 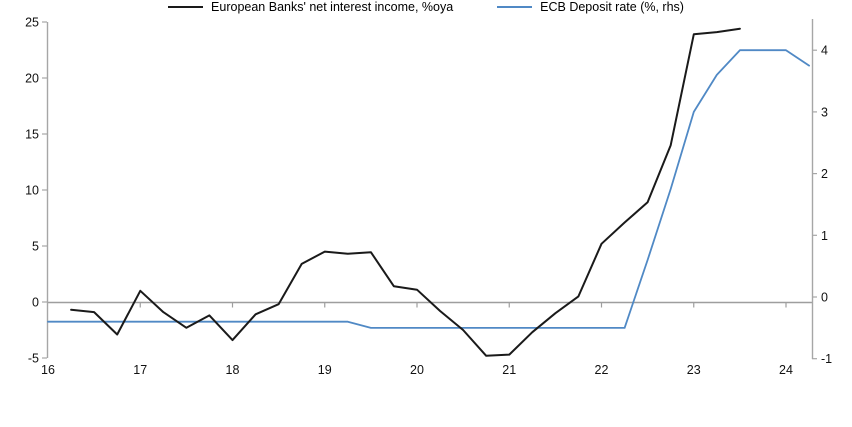 I want to click on x-axis-tick-label: 20, so click(x=417, y=370).